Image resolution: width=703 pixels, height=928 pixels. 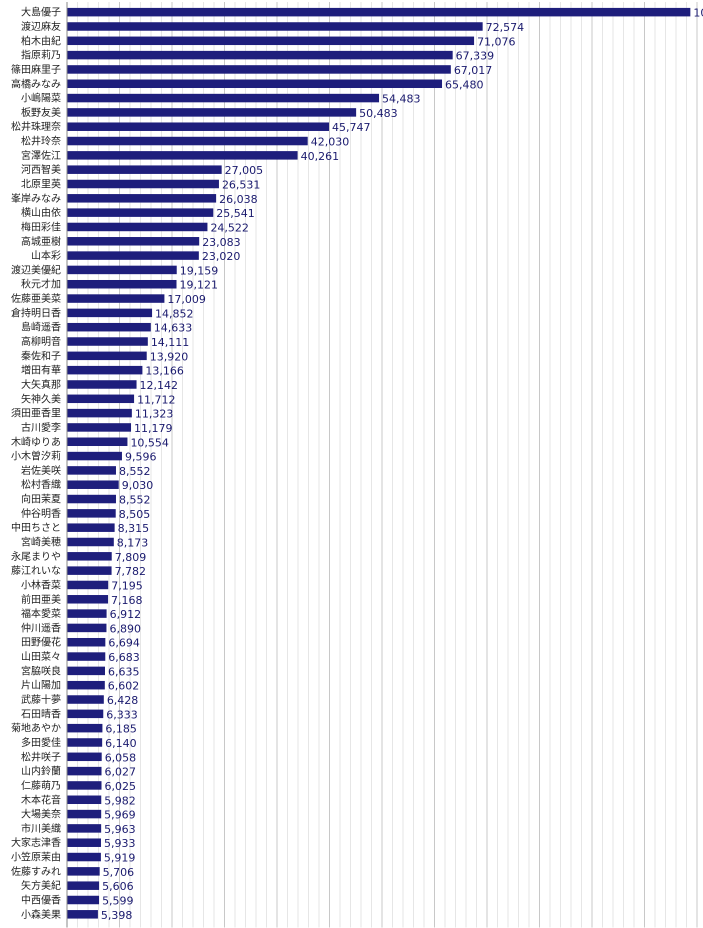 I want to click on category-label: 木崎ゆりあ, so click(x=36, y=441).